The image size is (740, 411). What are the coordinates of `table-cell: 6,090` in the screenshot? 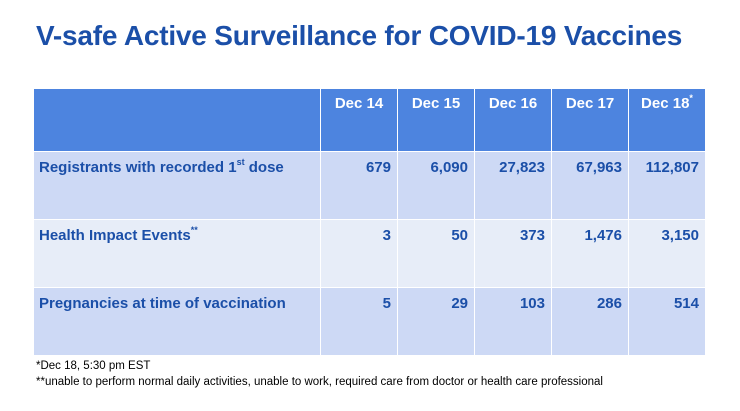 It's located at (436, 185).